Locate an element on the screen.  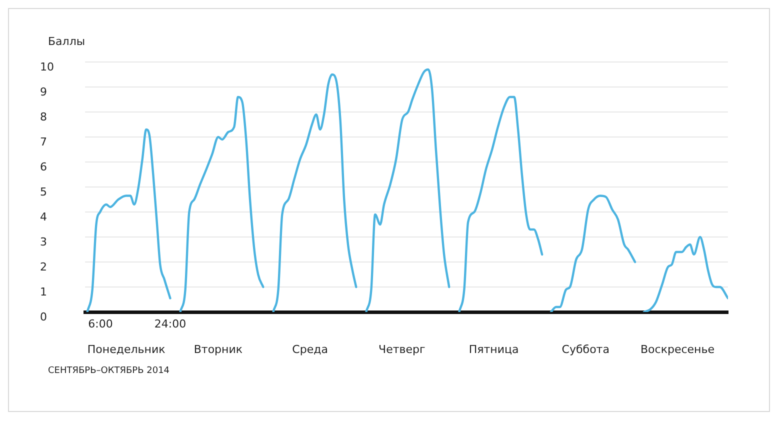
y-tick-label: 4 is located at coordinates (43, 217).